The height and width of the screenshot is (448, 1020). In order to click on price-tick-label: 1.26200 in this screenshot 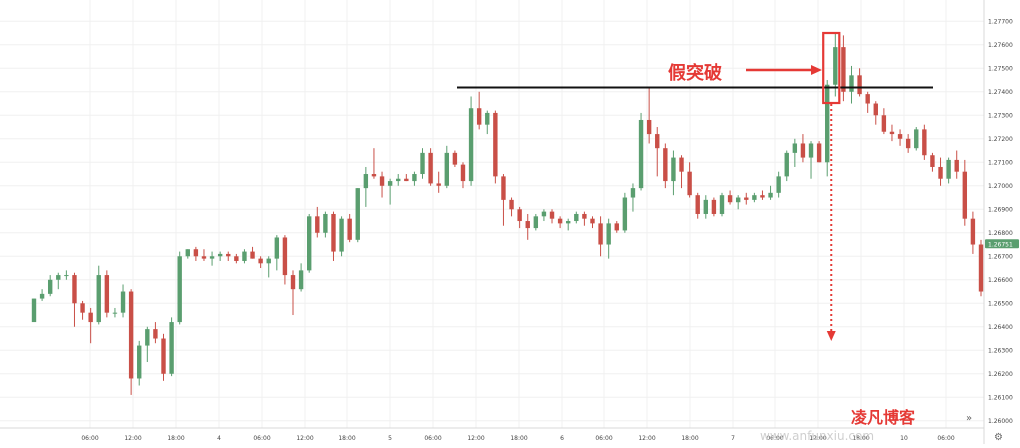, I will do `click(1000, 374)`.